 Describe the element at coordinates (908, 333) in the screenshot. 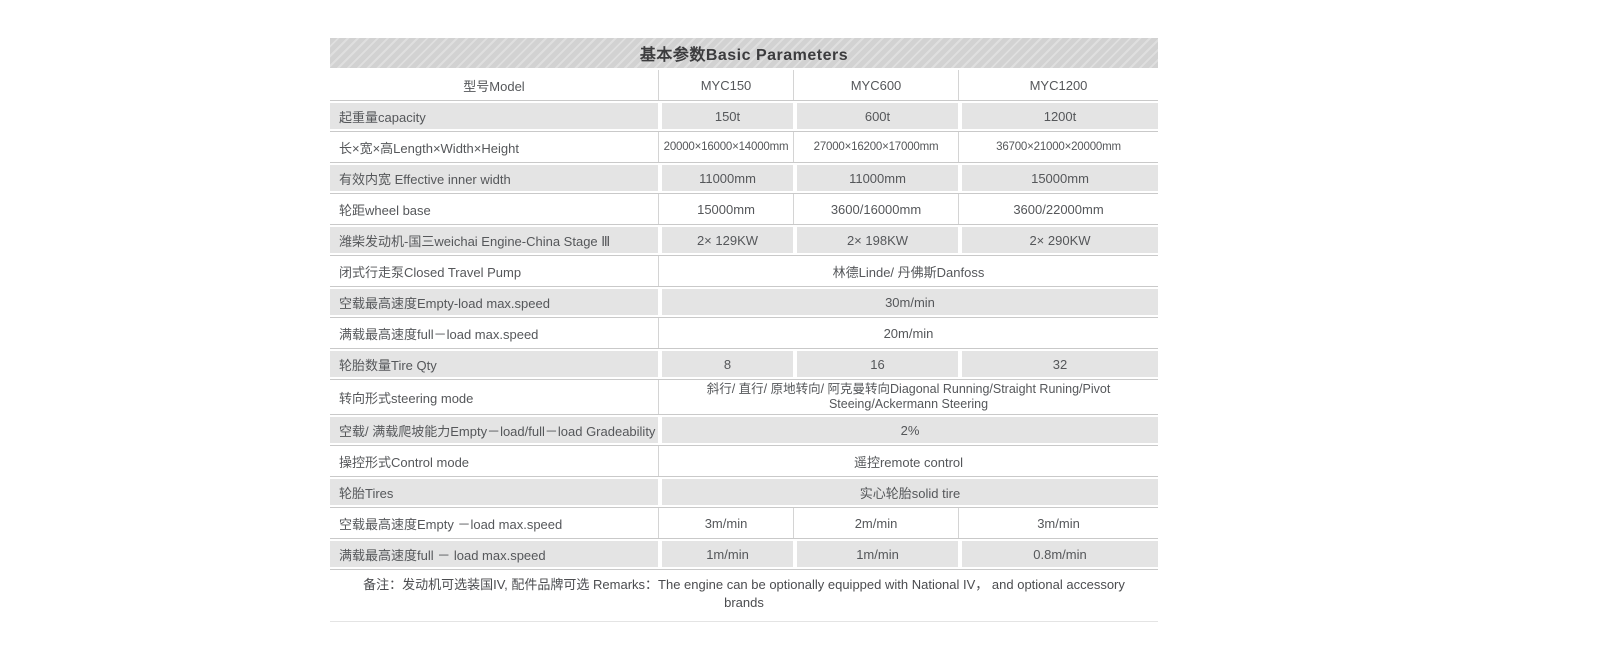

I see `row-span-value: 20m/min` at that location.